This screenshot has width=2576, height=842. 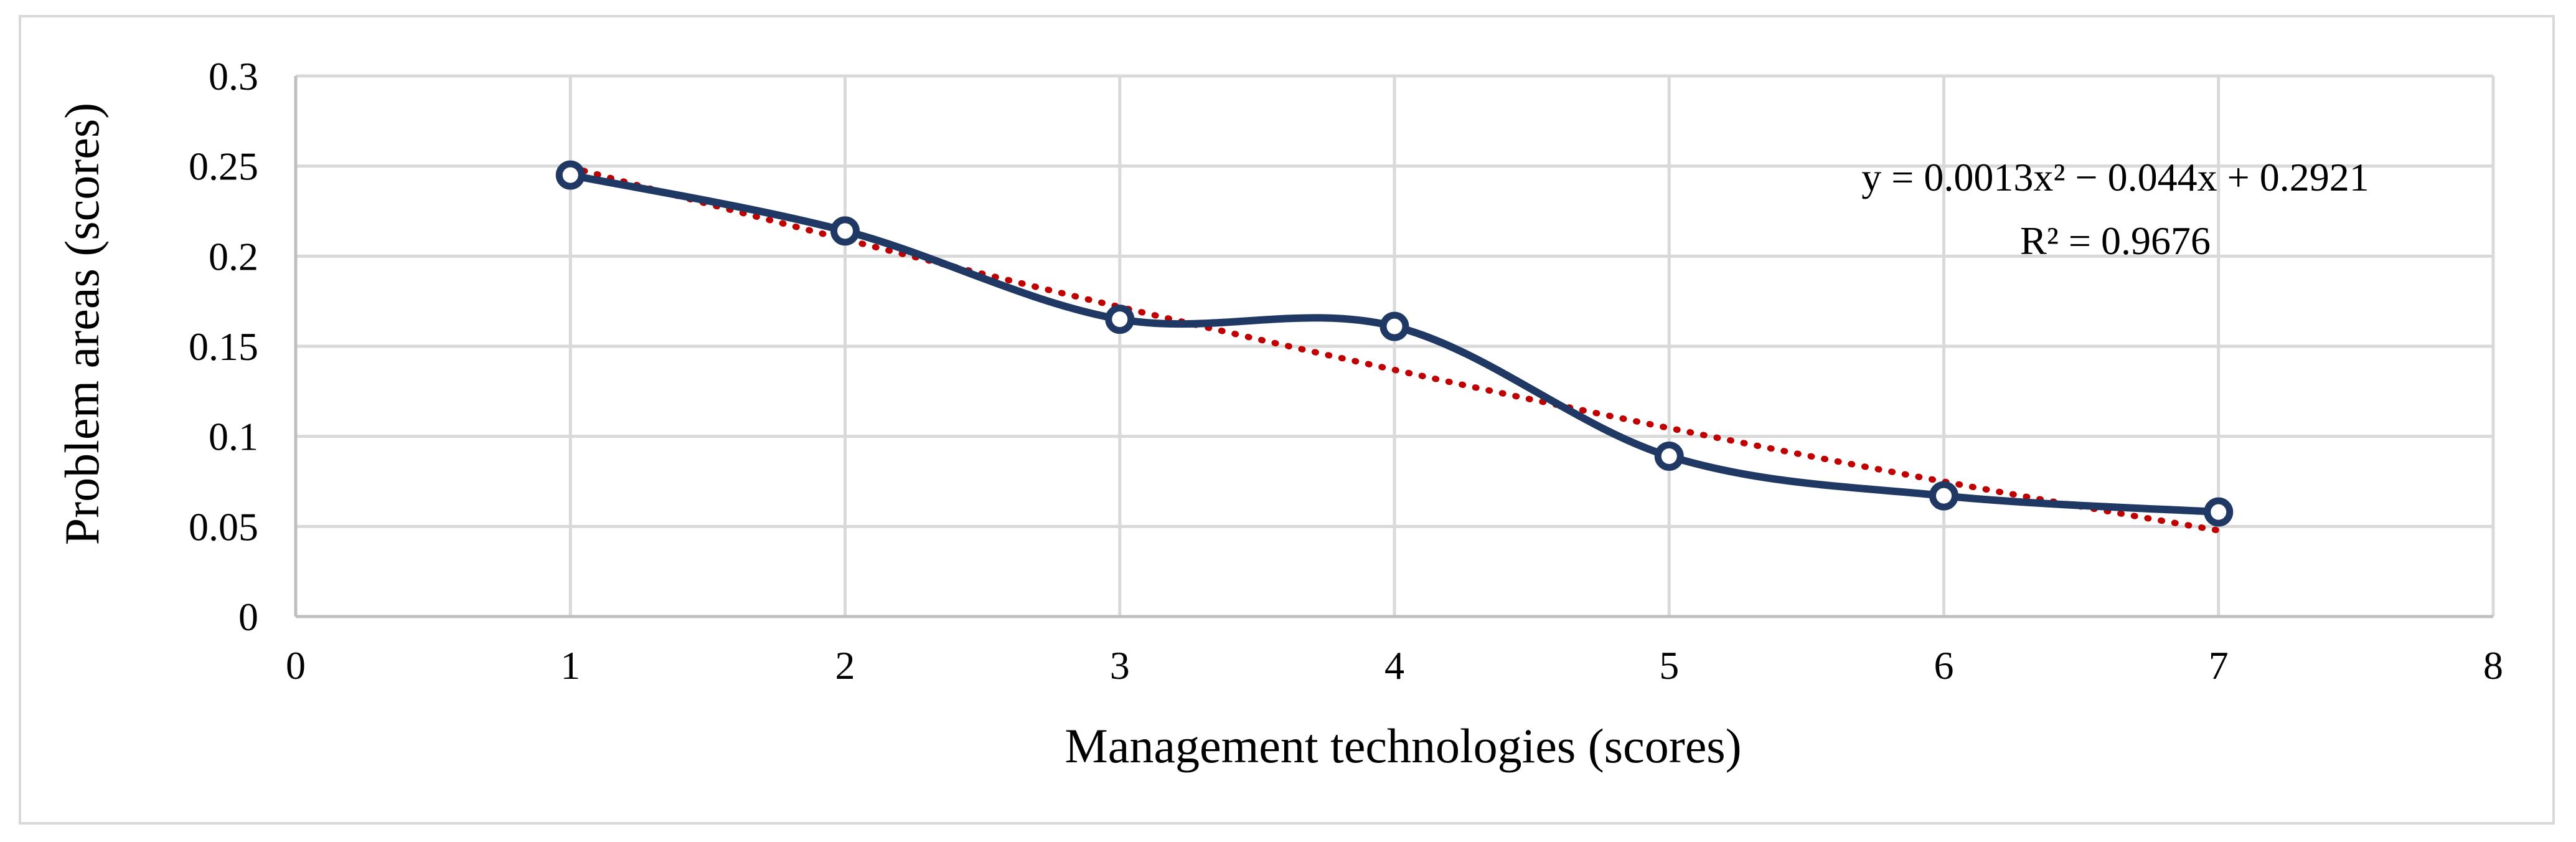 I want to click on x-tick-label: 5, so click(x=1669, y=665).